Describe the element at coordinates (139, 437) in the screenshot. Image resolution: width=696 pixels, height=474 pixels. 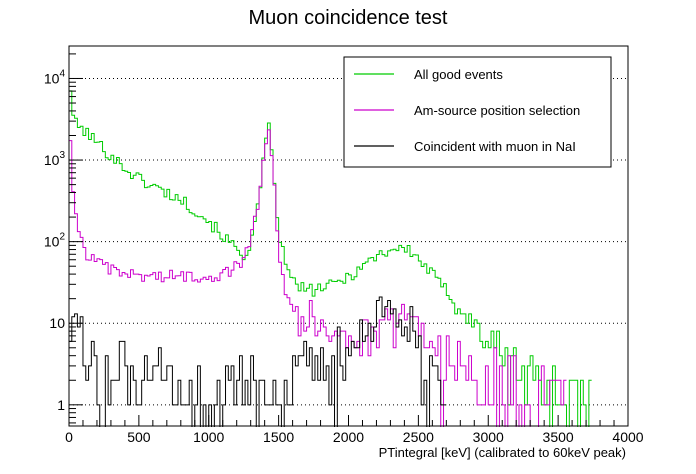
I see `x-tick-label: 500` at that location.